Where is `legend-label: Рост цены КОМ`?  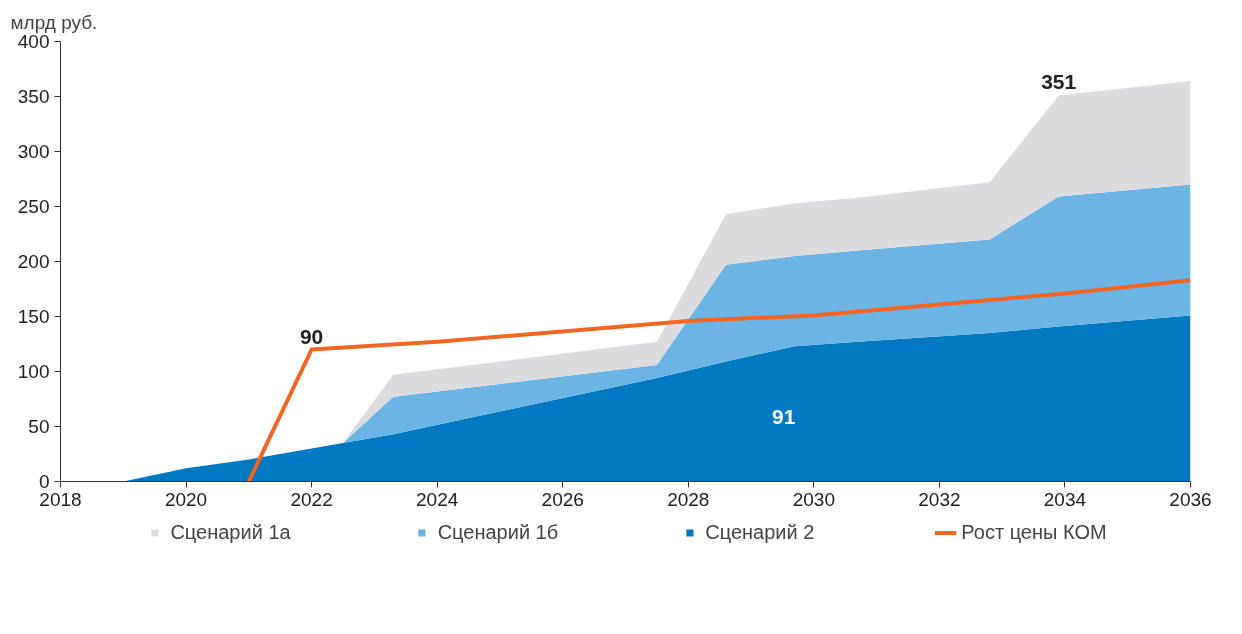 legend-label: Рост цены КОМ is located at coordinates (1034, 532).